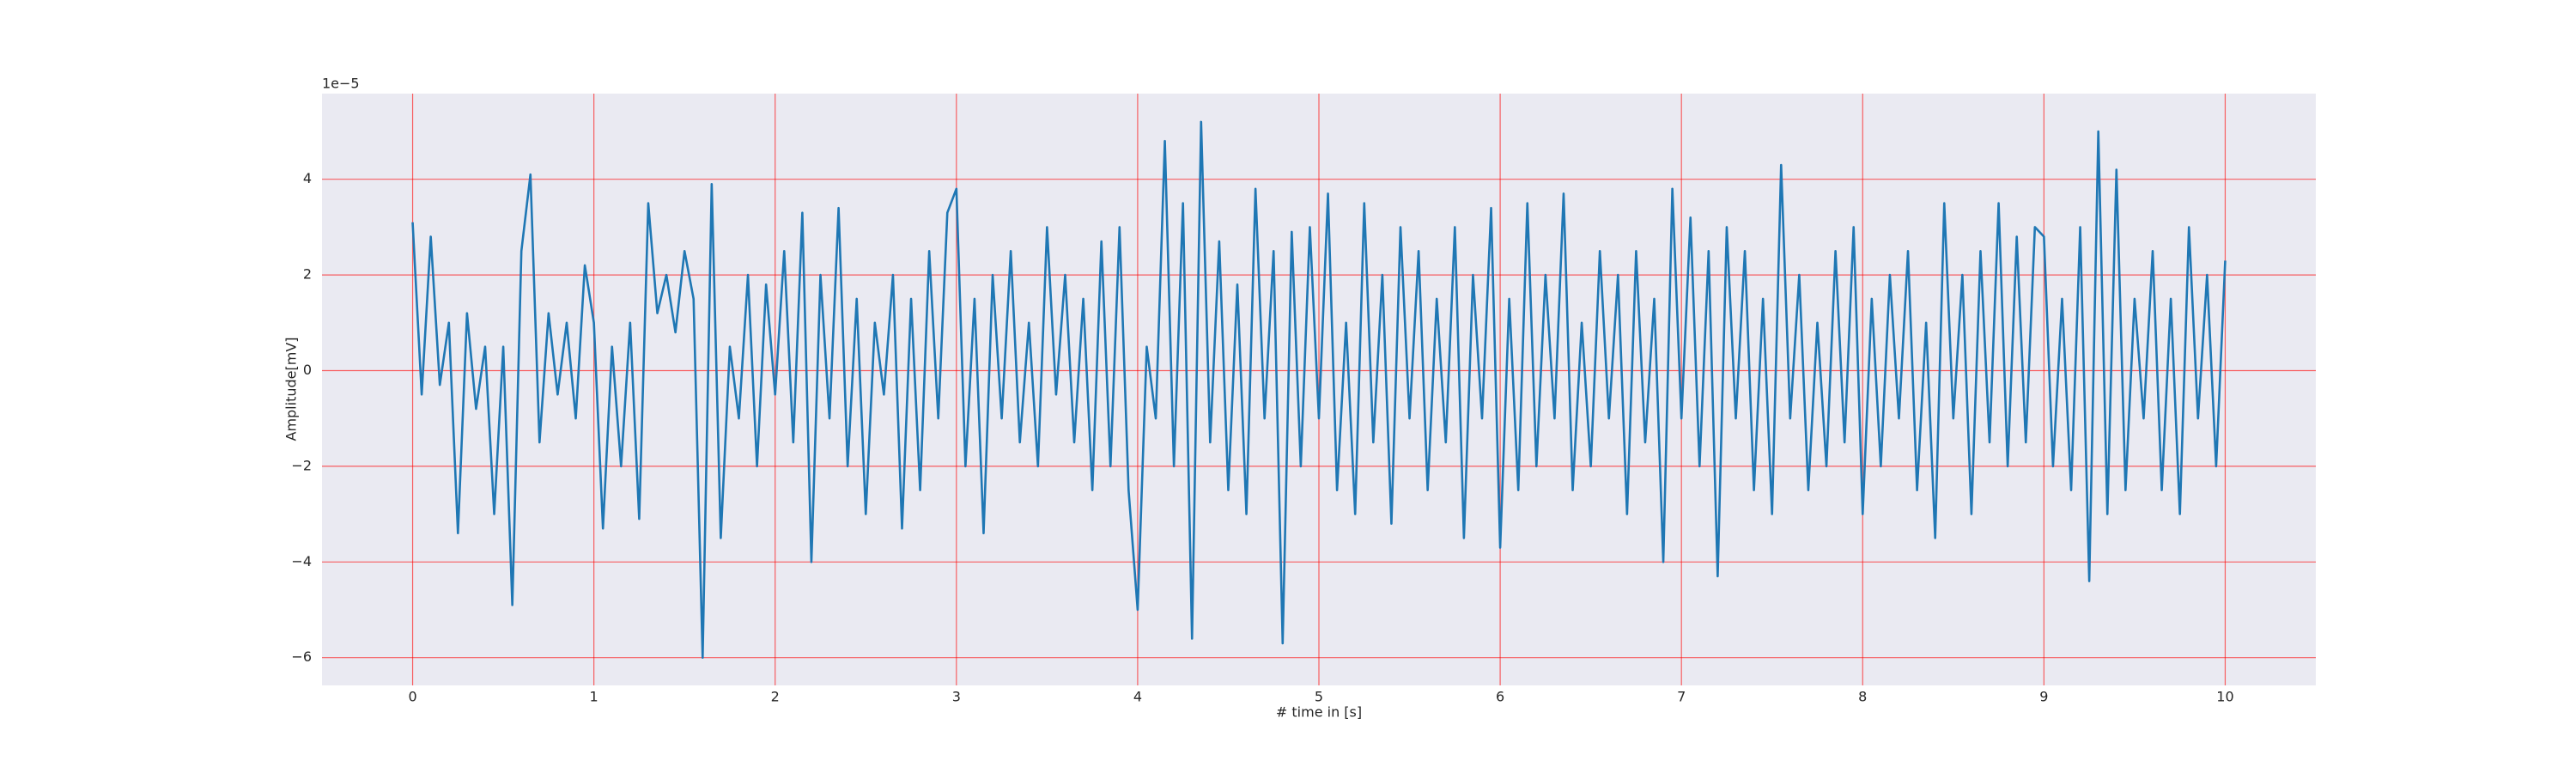 This screenshot has height=773, width=2576. Describe the element at coordinates (301, 465) in the screenshot. I see `y-tick-label: −2` at that location.